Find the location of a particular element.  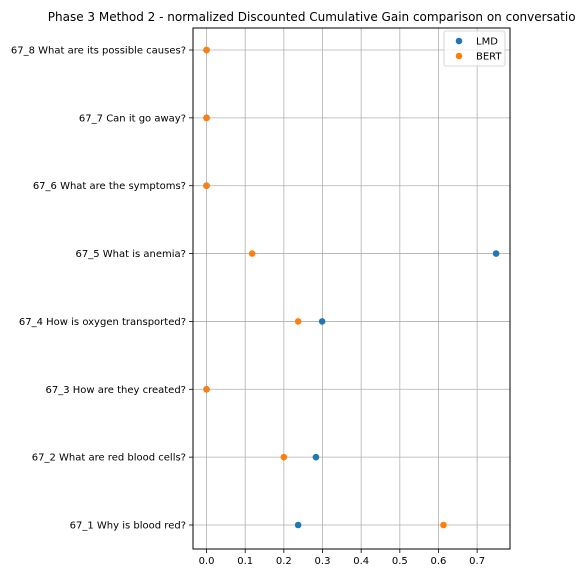

x-tick-label: 0.3 is located at coordinates (323, 561).